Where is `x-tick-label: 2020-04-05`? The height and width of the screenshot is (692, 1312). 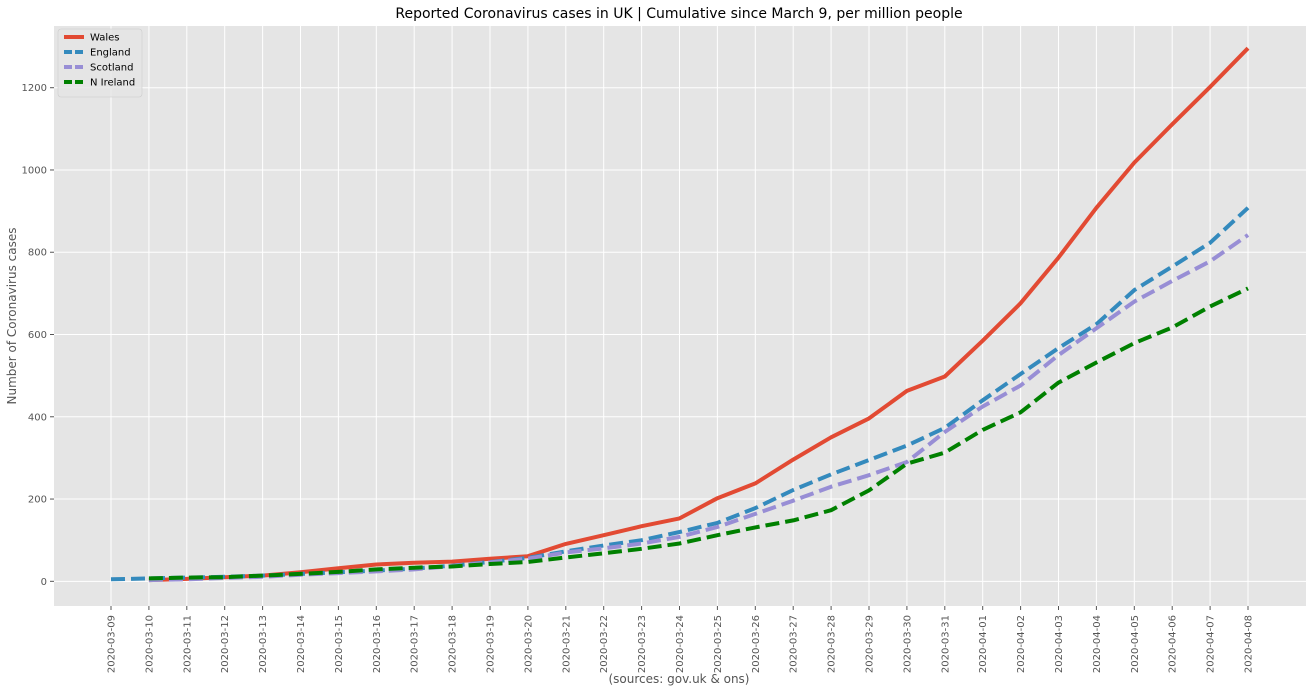
x-tick-label: 2020-04-05 is located at coordinates (1135, 644).